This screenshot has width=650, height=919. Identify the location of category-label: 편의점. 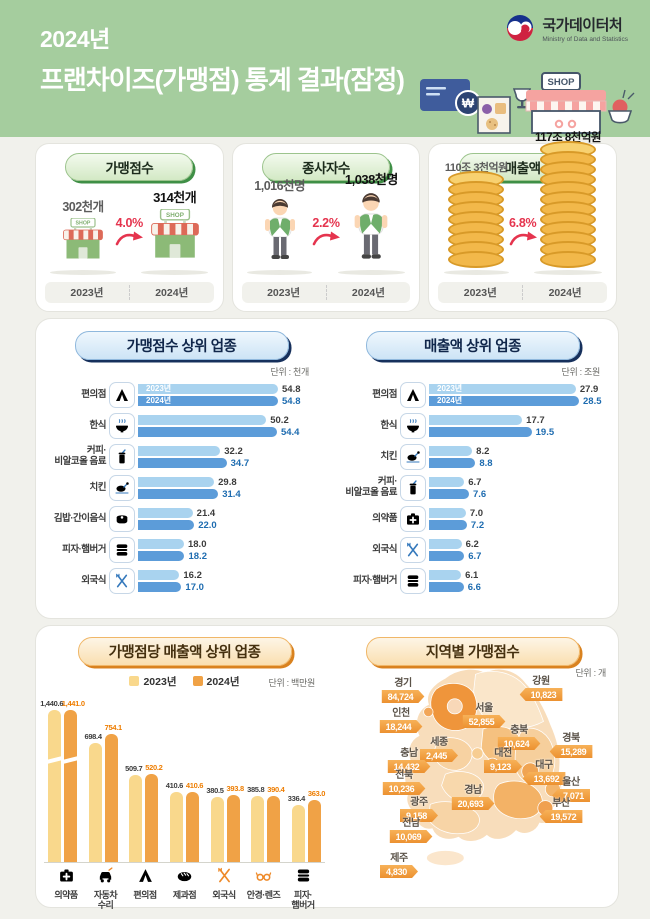
(384, 394).